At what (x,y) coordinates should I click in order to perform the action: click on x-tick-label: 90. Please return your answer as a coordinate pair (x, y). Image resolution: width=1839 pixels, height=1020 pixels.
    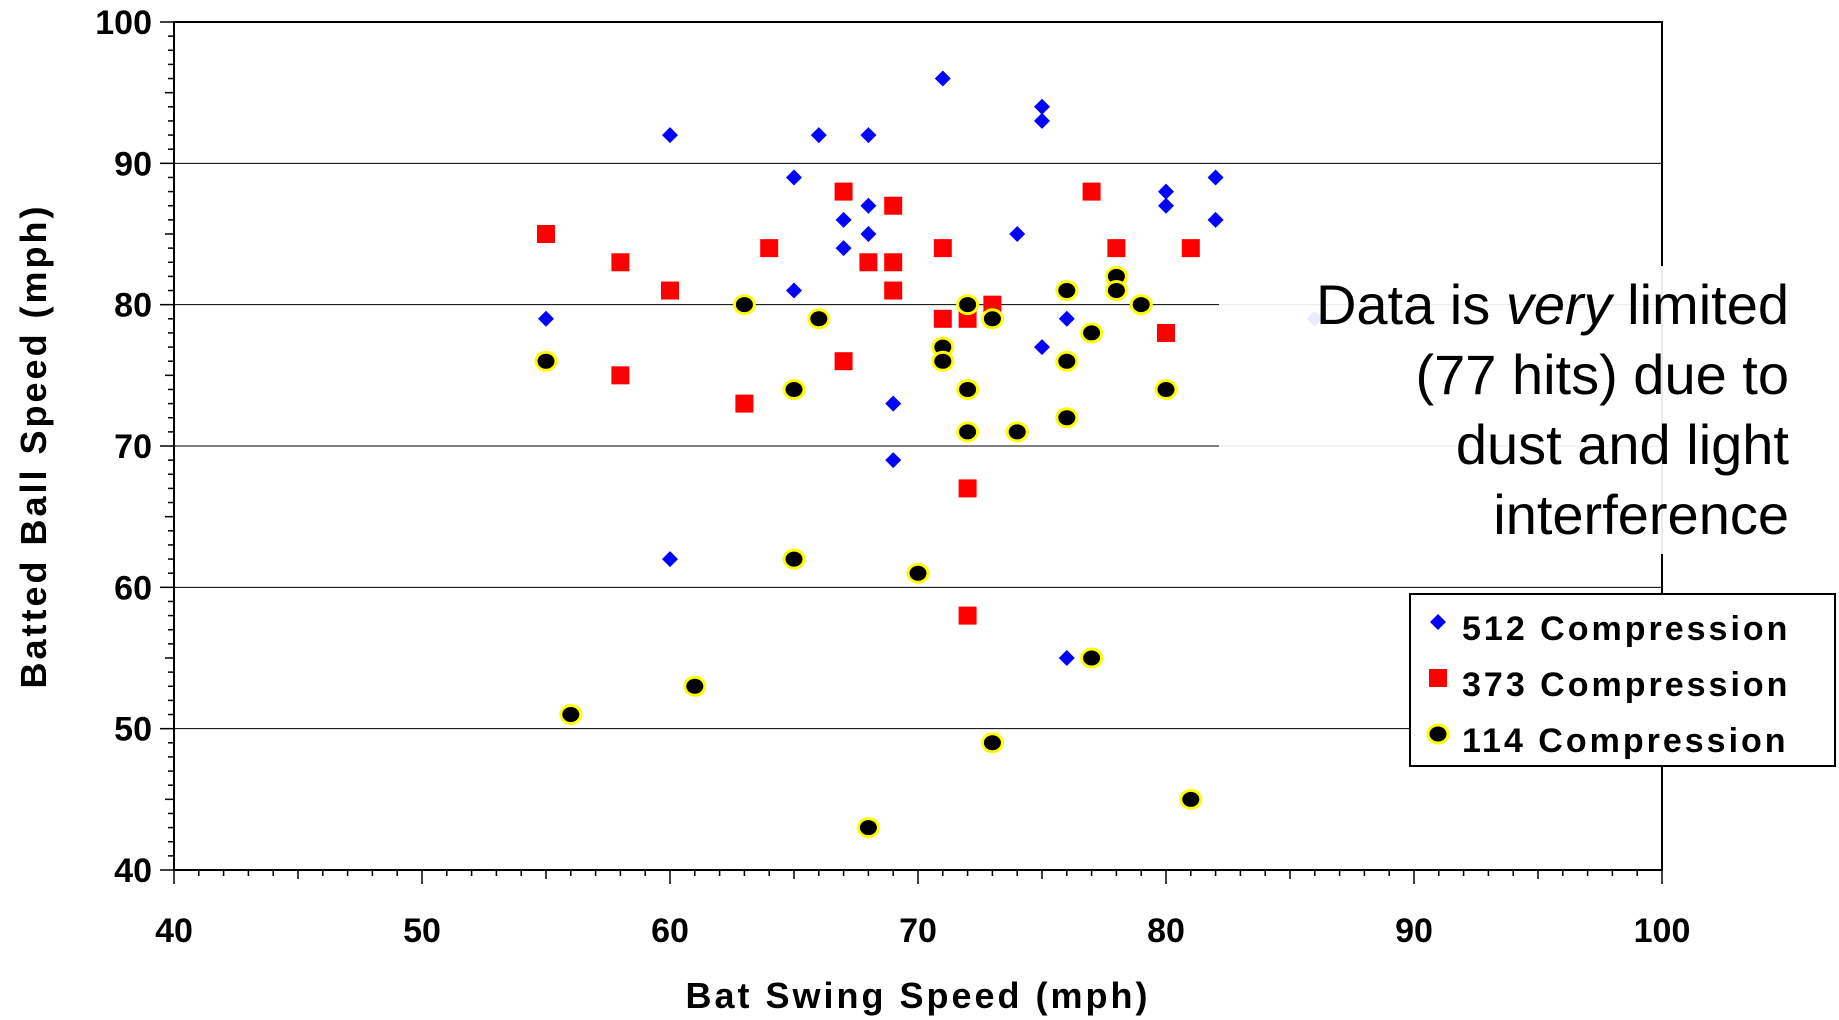
    Looking at the image, I should click on (1414, 931).